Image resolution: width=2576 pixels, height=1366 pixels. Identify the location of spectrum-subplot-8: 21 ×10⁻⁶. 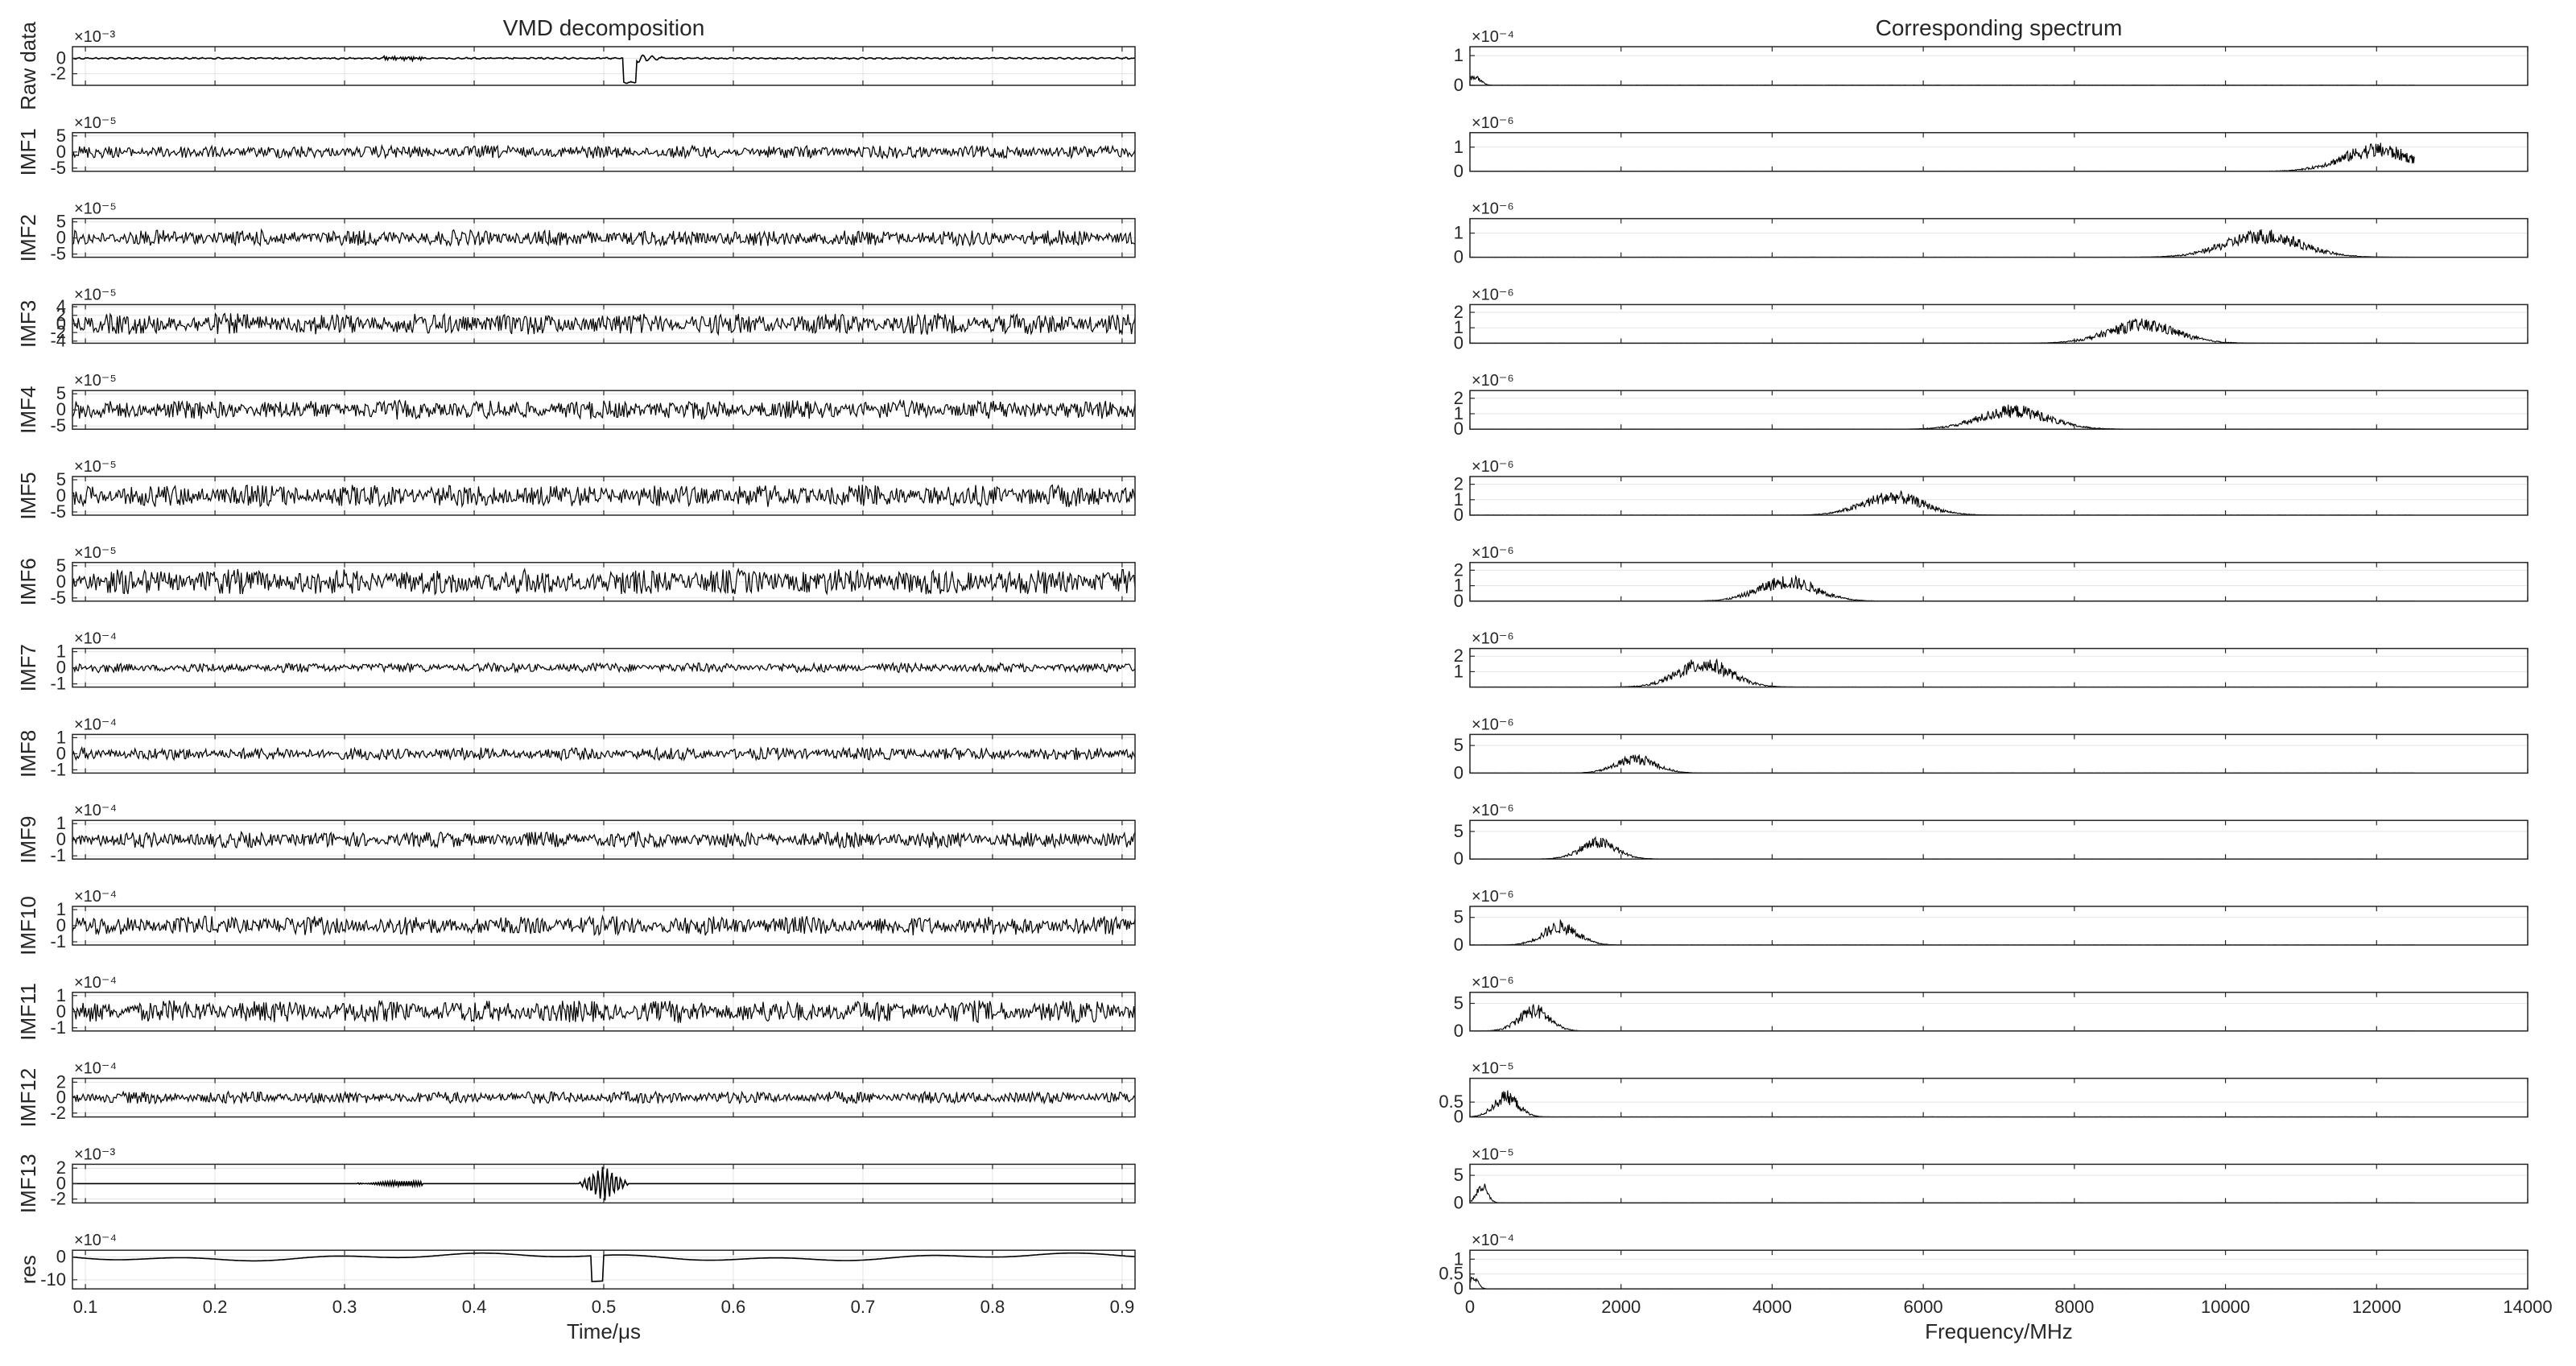
(1991, 659).